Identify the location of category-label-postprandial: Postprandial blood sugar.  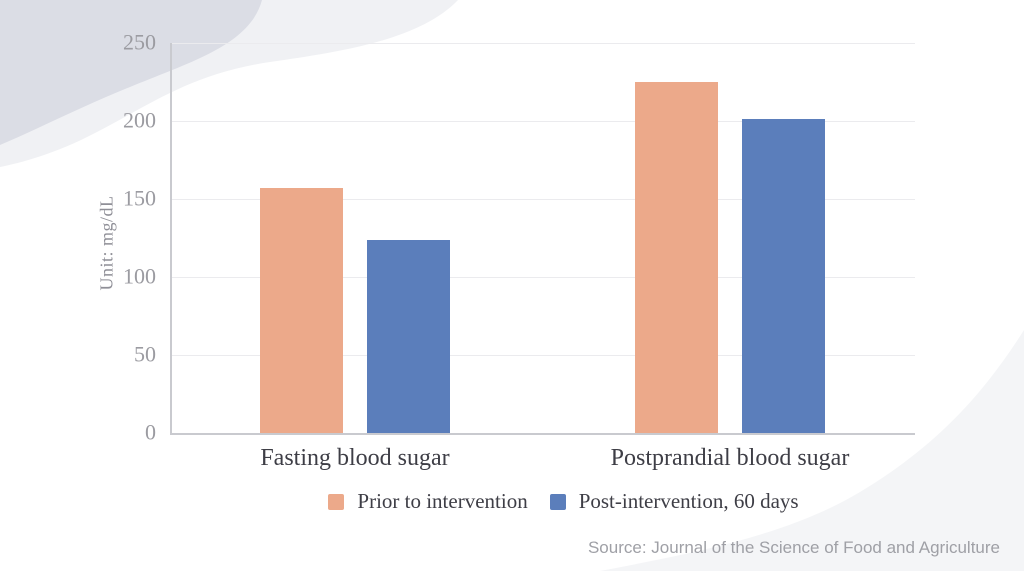
(730, 458).